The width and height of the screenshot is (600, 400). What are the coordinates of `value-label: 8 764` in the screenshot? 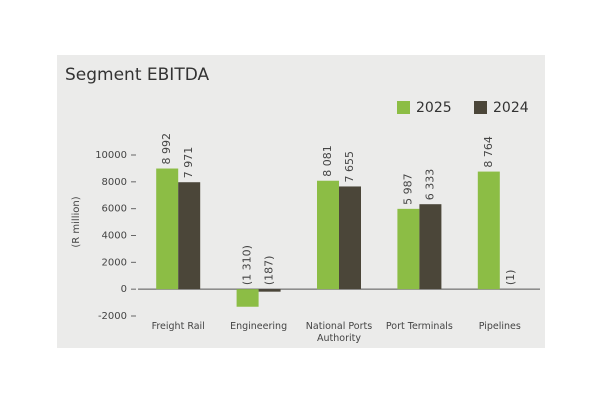 It's located at (488, 152).